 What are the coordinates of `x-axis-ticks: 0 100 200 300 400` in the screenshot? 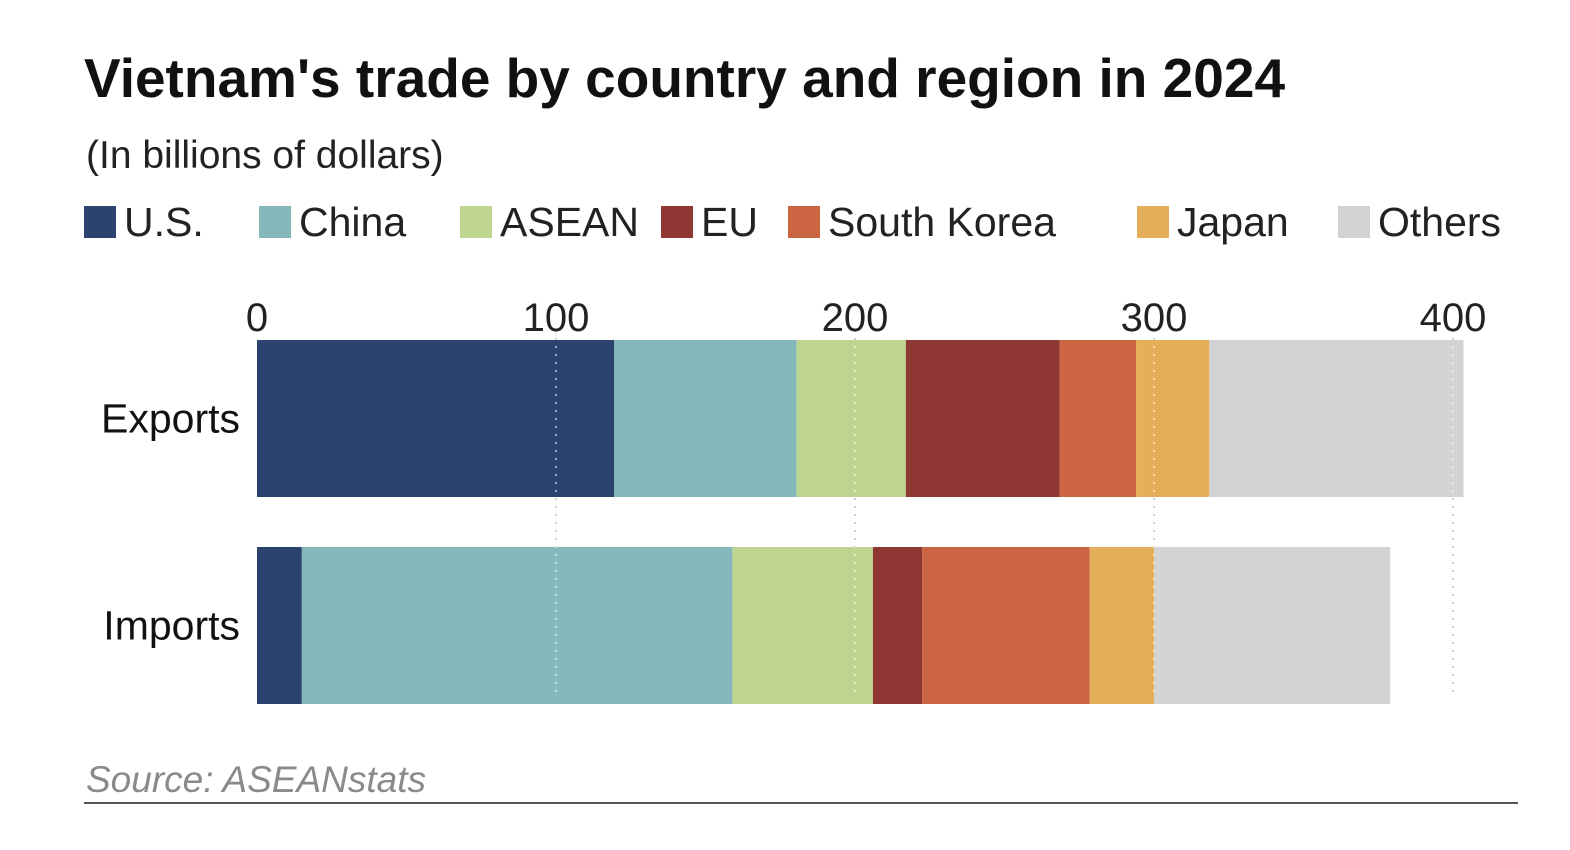 It's located at (866, 318).